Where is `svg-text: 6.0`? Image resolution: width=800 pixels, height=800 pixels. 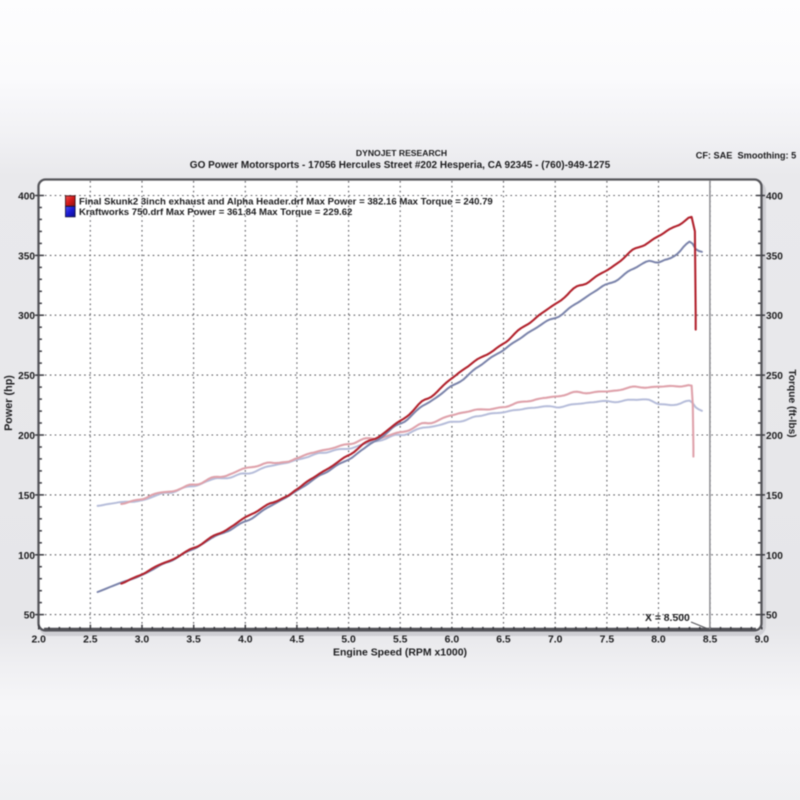 svg-text: 6.0 is located at coordinates (452, 639).